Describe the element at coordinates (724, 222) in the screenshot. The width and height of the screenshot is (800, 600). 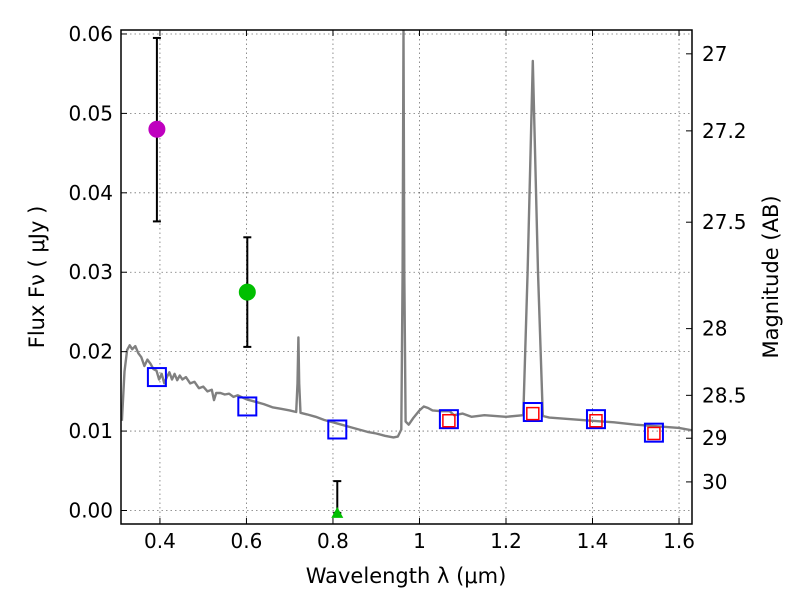
I see `y2-tick-label: 27.5` at that location.